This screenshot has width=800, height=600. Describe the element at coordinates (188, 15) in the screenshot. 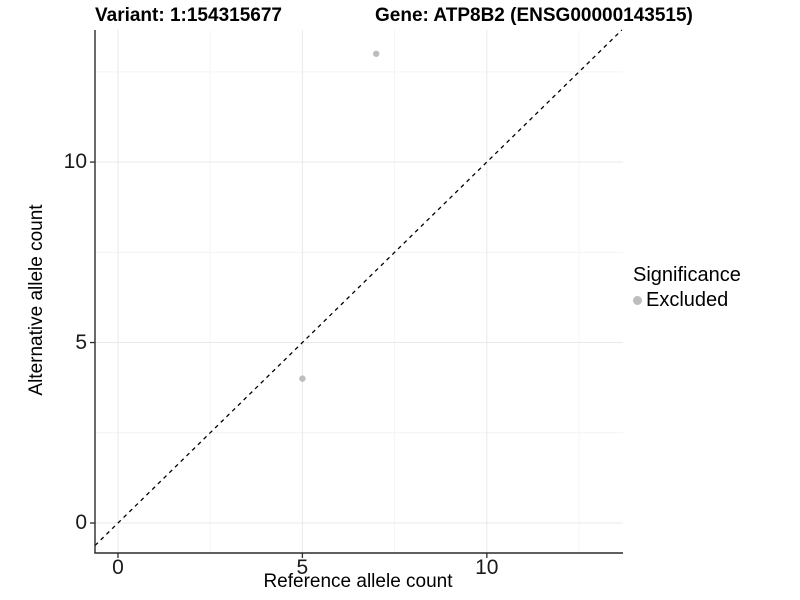

I see `plot-title-variant: Variant: 1:154315677` at that location.